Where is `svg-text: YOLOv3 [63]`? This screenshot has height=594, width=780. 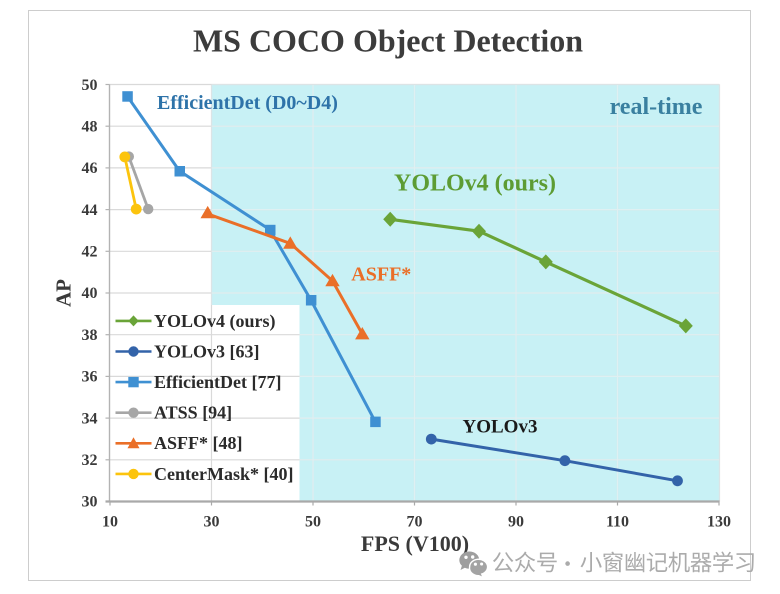 svg-text: YOLOv3 [63] is located at coordinates (207, 351).